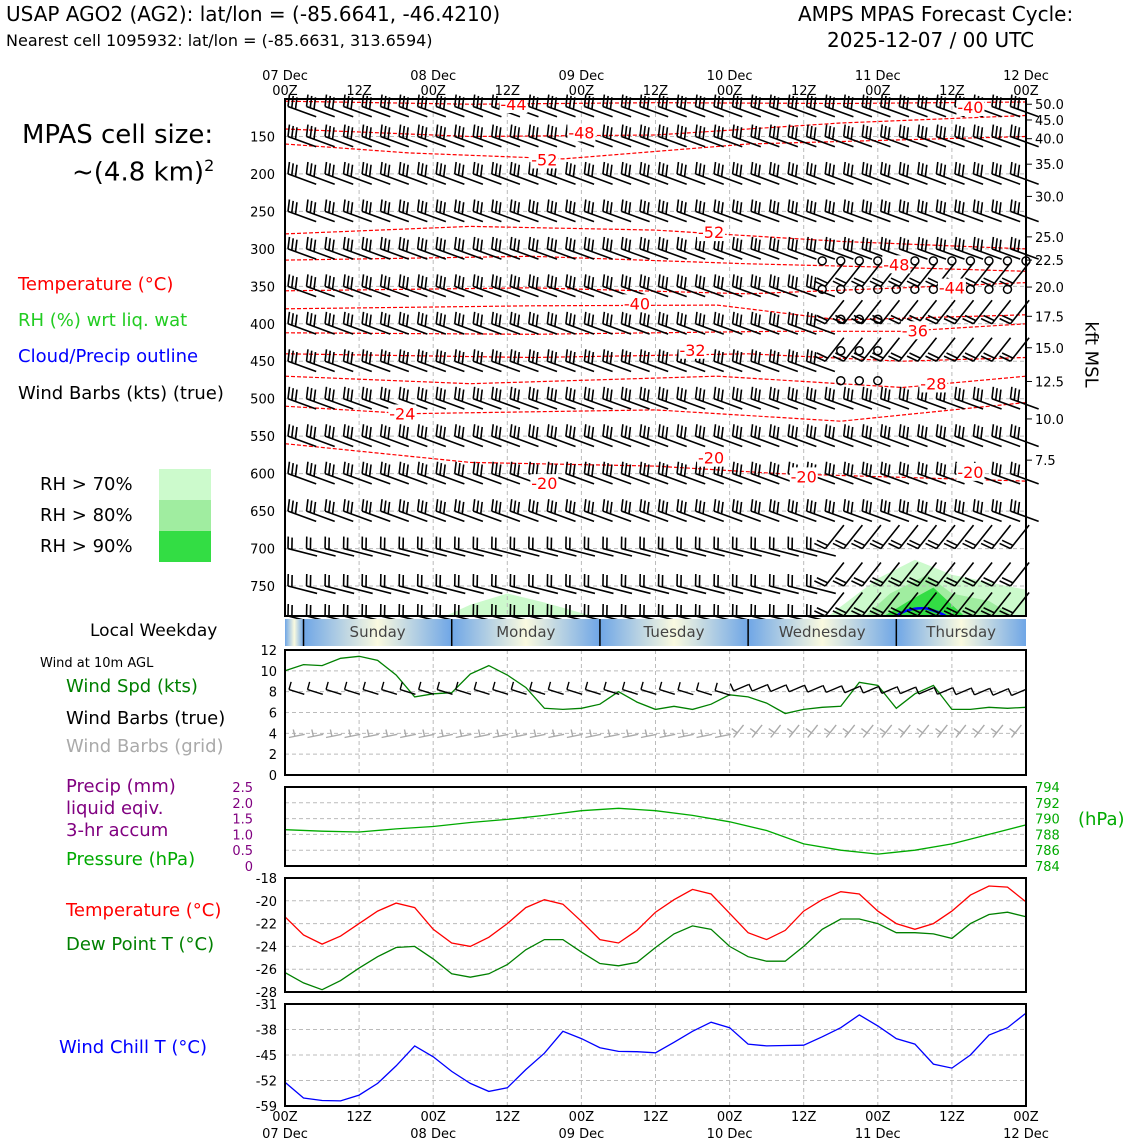  I want to click on temperature-contour-label: -20, so click(804, 476).